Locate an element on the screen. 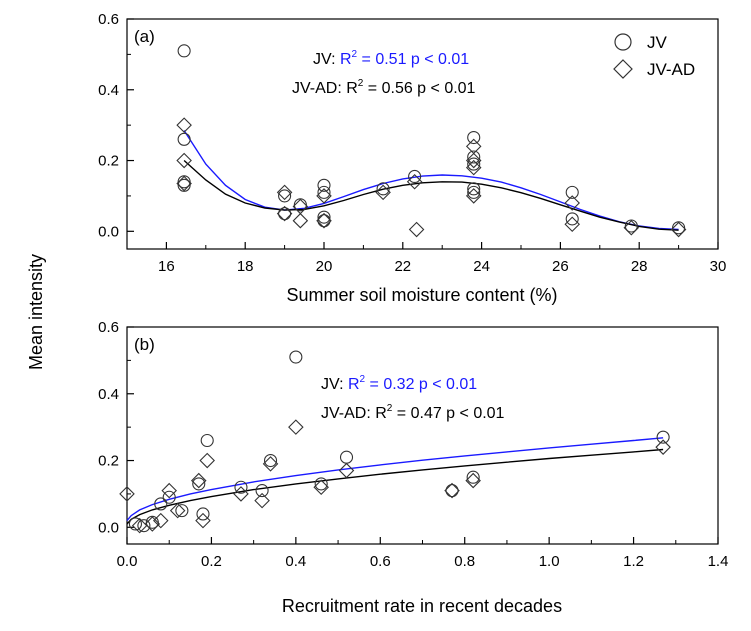 The width and height of the screenshot is (751, 631). y-tick-label: 0.0 is located at coordinates (108, 231).